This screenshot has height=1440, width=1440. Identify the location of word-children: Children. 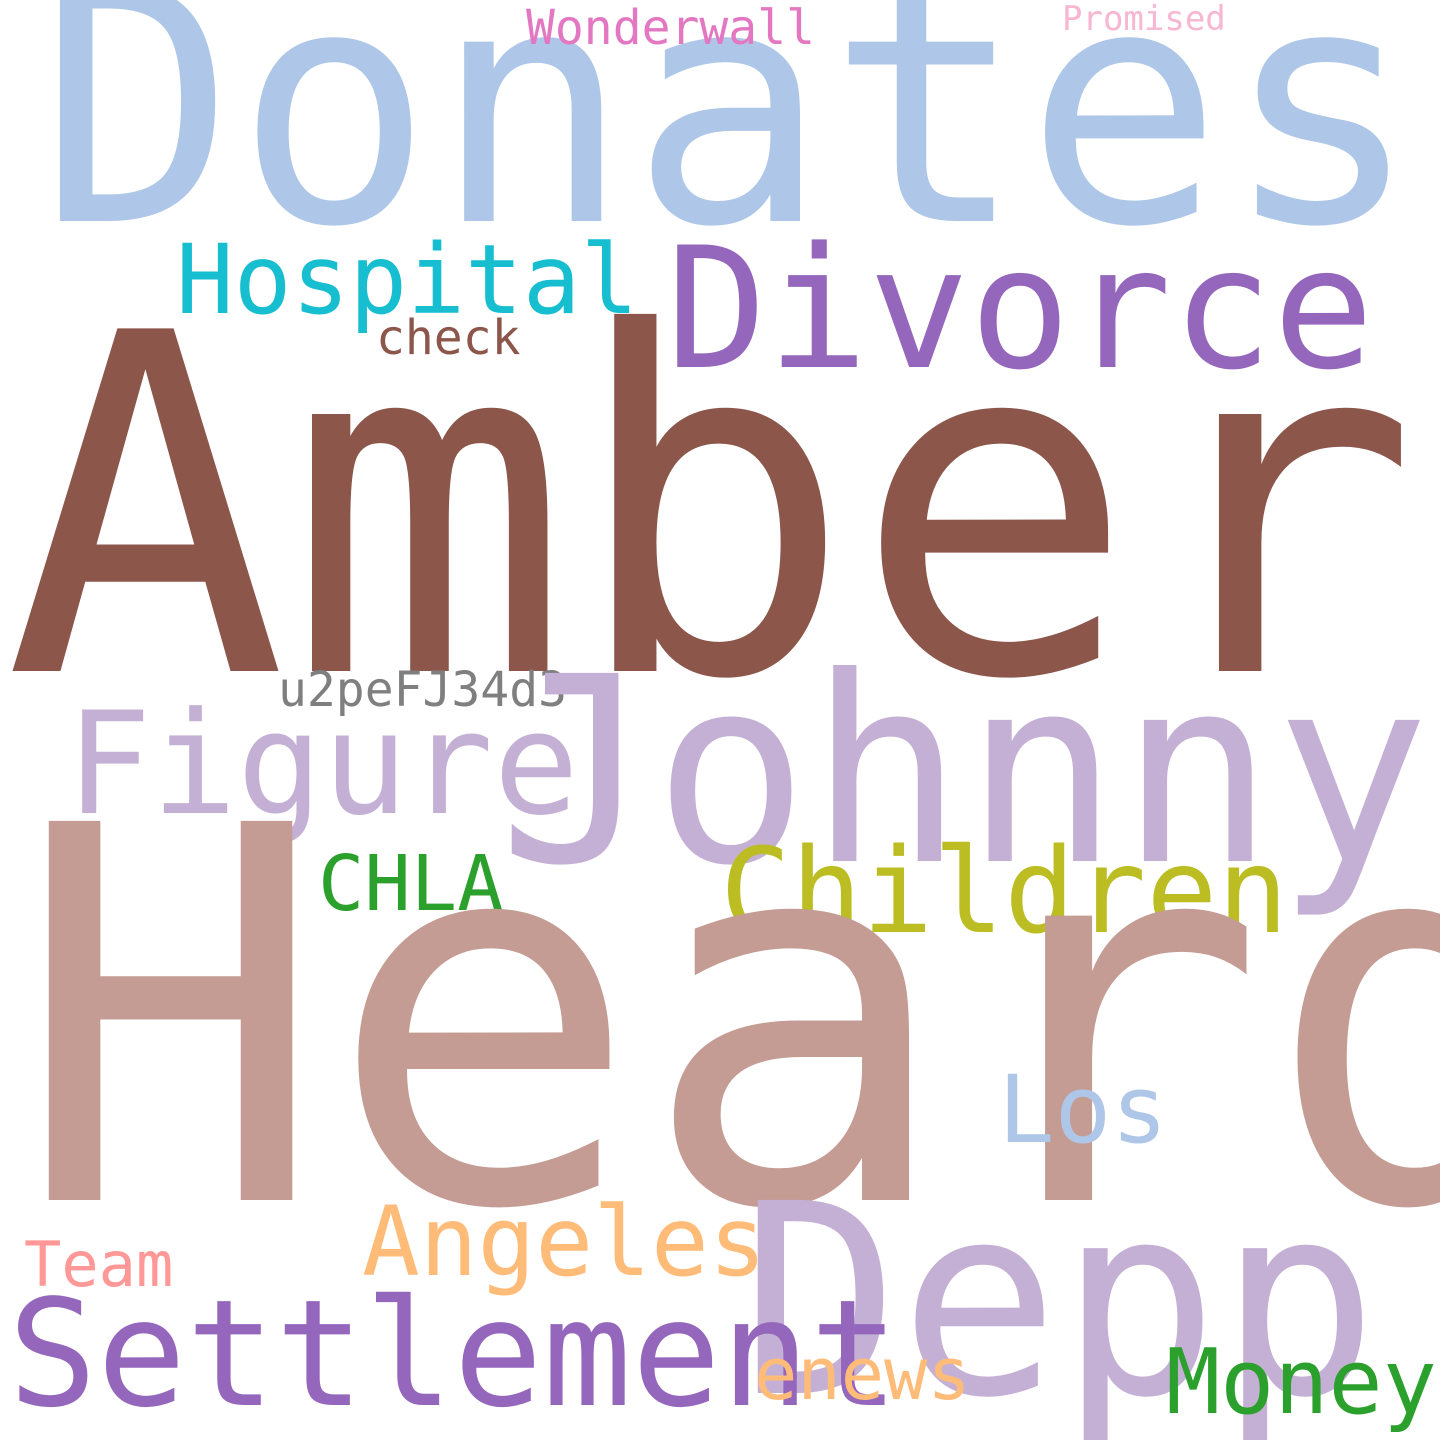
(1004, 891).